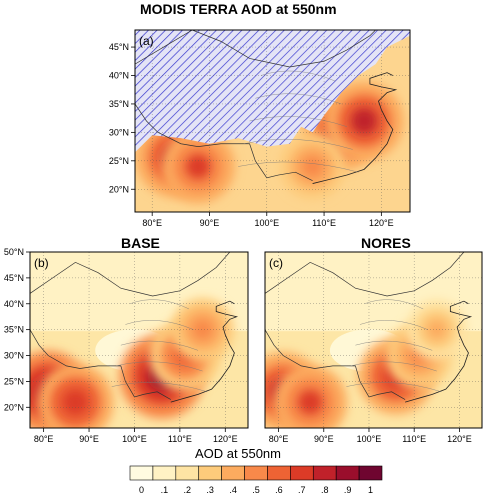  Describe the element at coordinates (238, 9) in the screenshot. I see `panel-a-title: MODIS TERRA AOD at 550nm` at that location.